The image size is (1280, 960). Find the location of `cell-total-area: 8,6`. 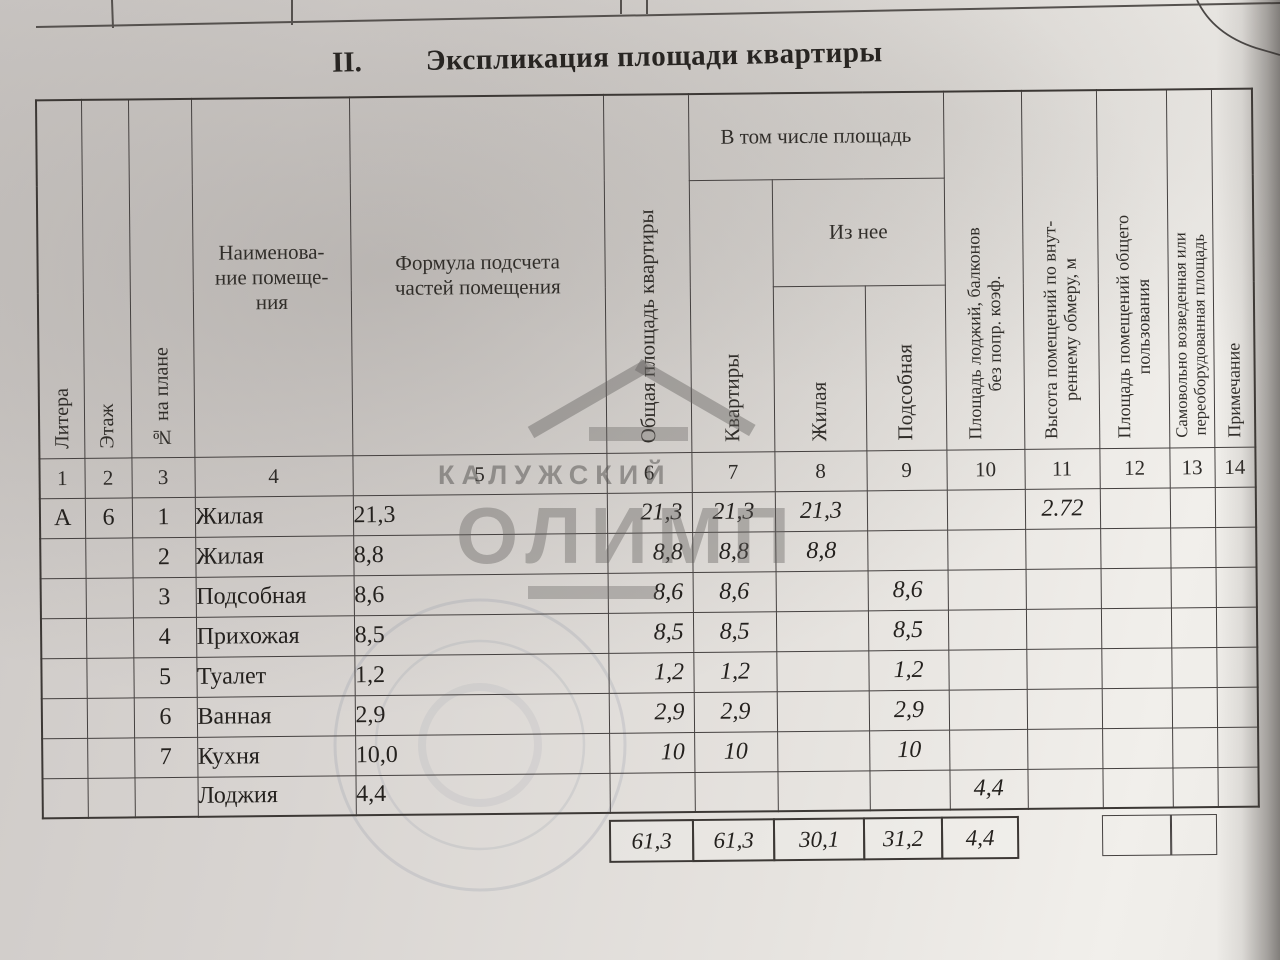

cell-total-area: 8,6 is located at coordinates (650, 592).